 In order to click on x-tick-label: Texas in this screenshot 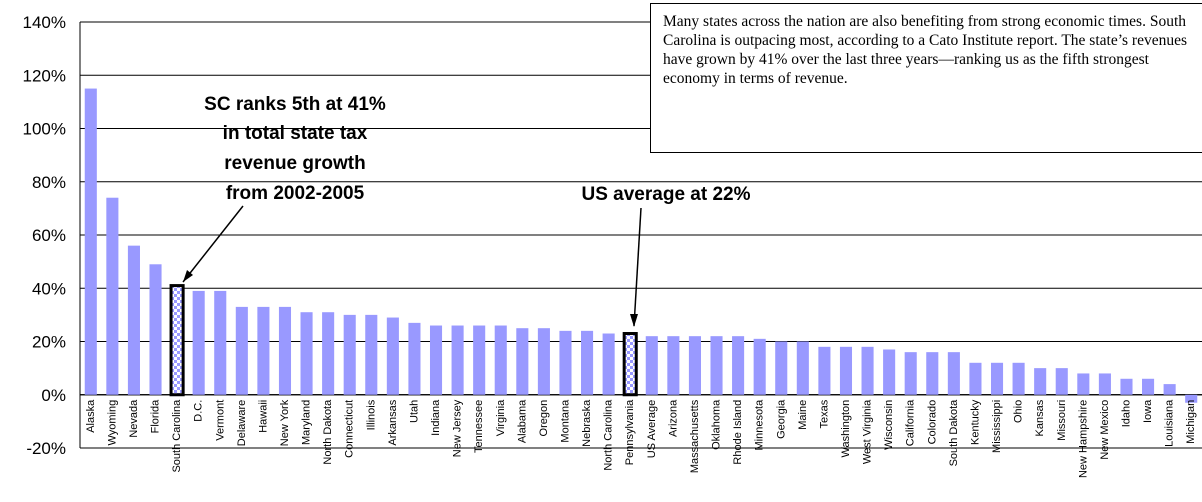, I will do `click(824, 413)`.